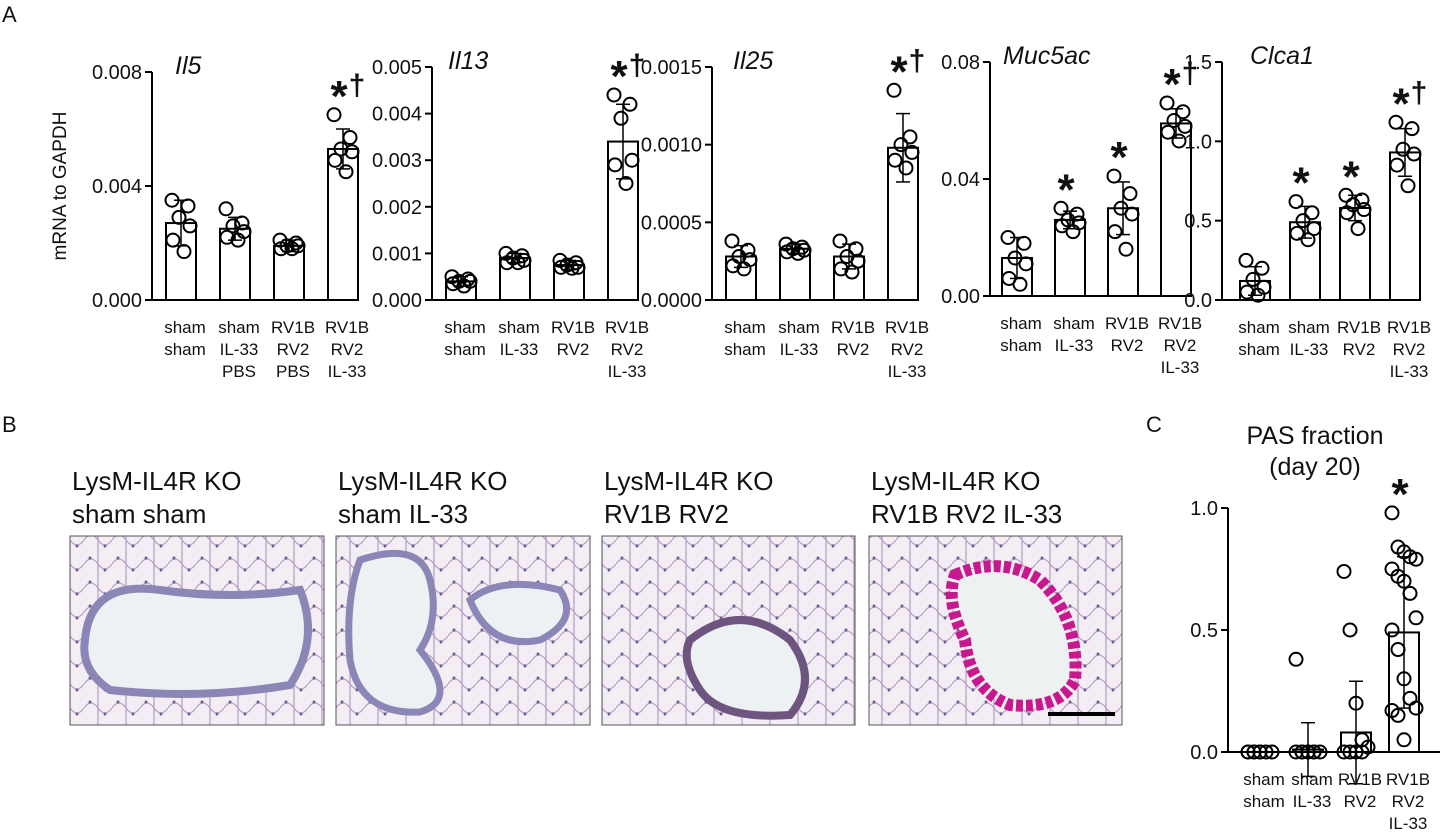 This screenshot has width=1447, height=834. Describe the element at coordinates (1154, 424) in the screenshot. I see `panel-label: C` at that location.